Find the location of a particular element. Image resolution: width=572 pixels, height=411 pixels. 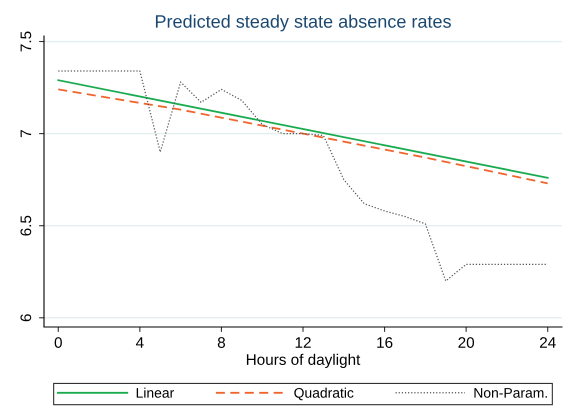

legend-label: Quadratic is located at coordinates (324, 394).